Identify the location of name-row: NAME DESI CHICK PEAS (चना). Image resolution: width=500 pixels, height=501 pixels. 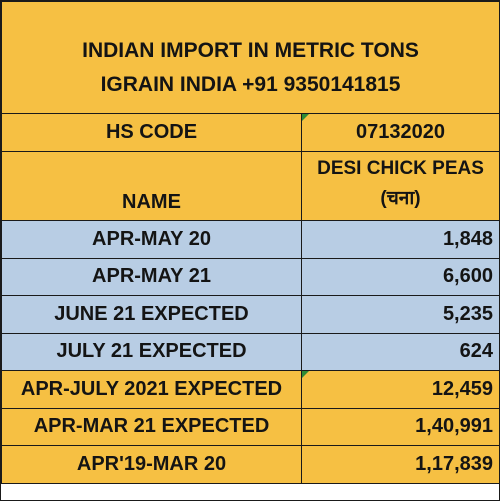
(250, 186).